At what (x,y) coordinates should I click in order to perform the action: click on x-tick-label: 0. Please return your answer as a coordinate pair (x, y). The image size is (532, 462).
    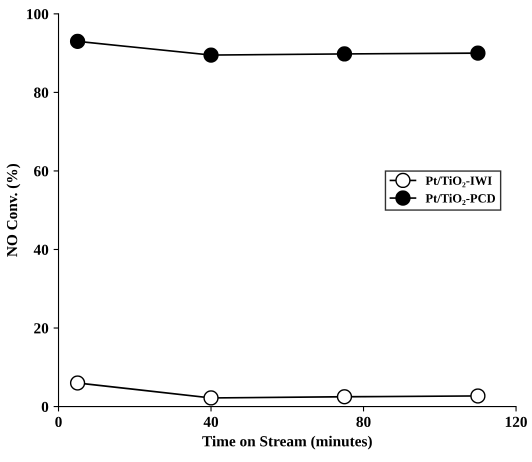
    Looking at the image, I should click on (58, 422).